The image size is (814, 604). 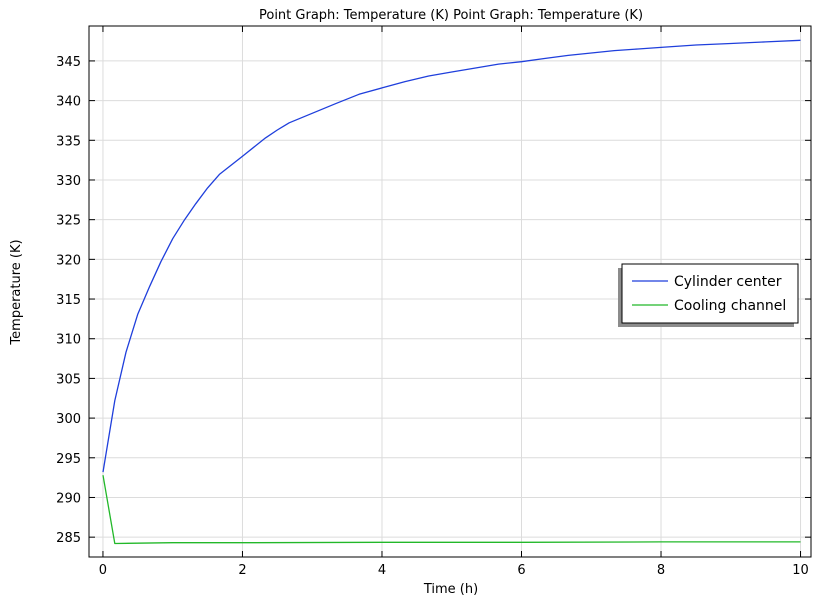 I want to click on y-tick-label: 345, so click(x=68, y=62).